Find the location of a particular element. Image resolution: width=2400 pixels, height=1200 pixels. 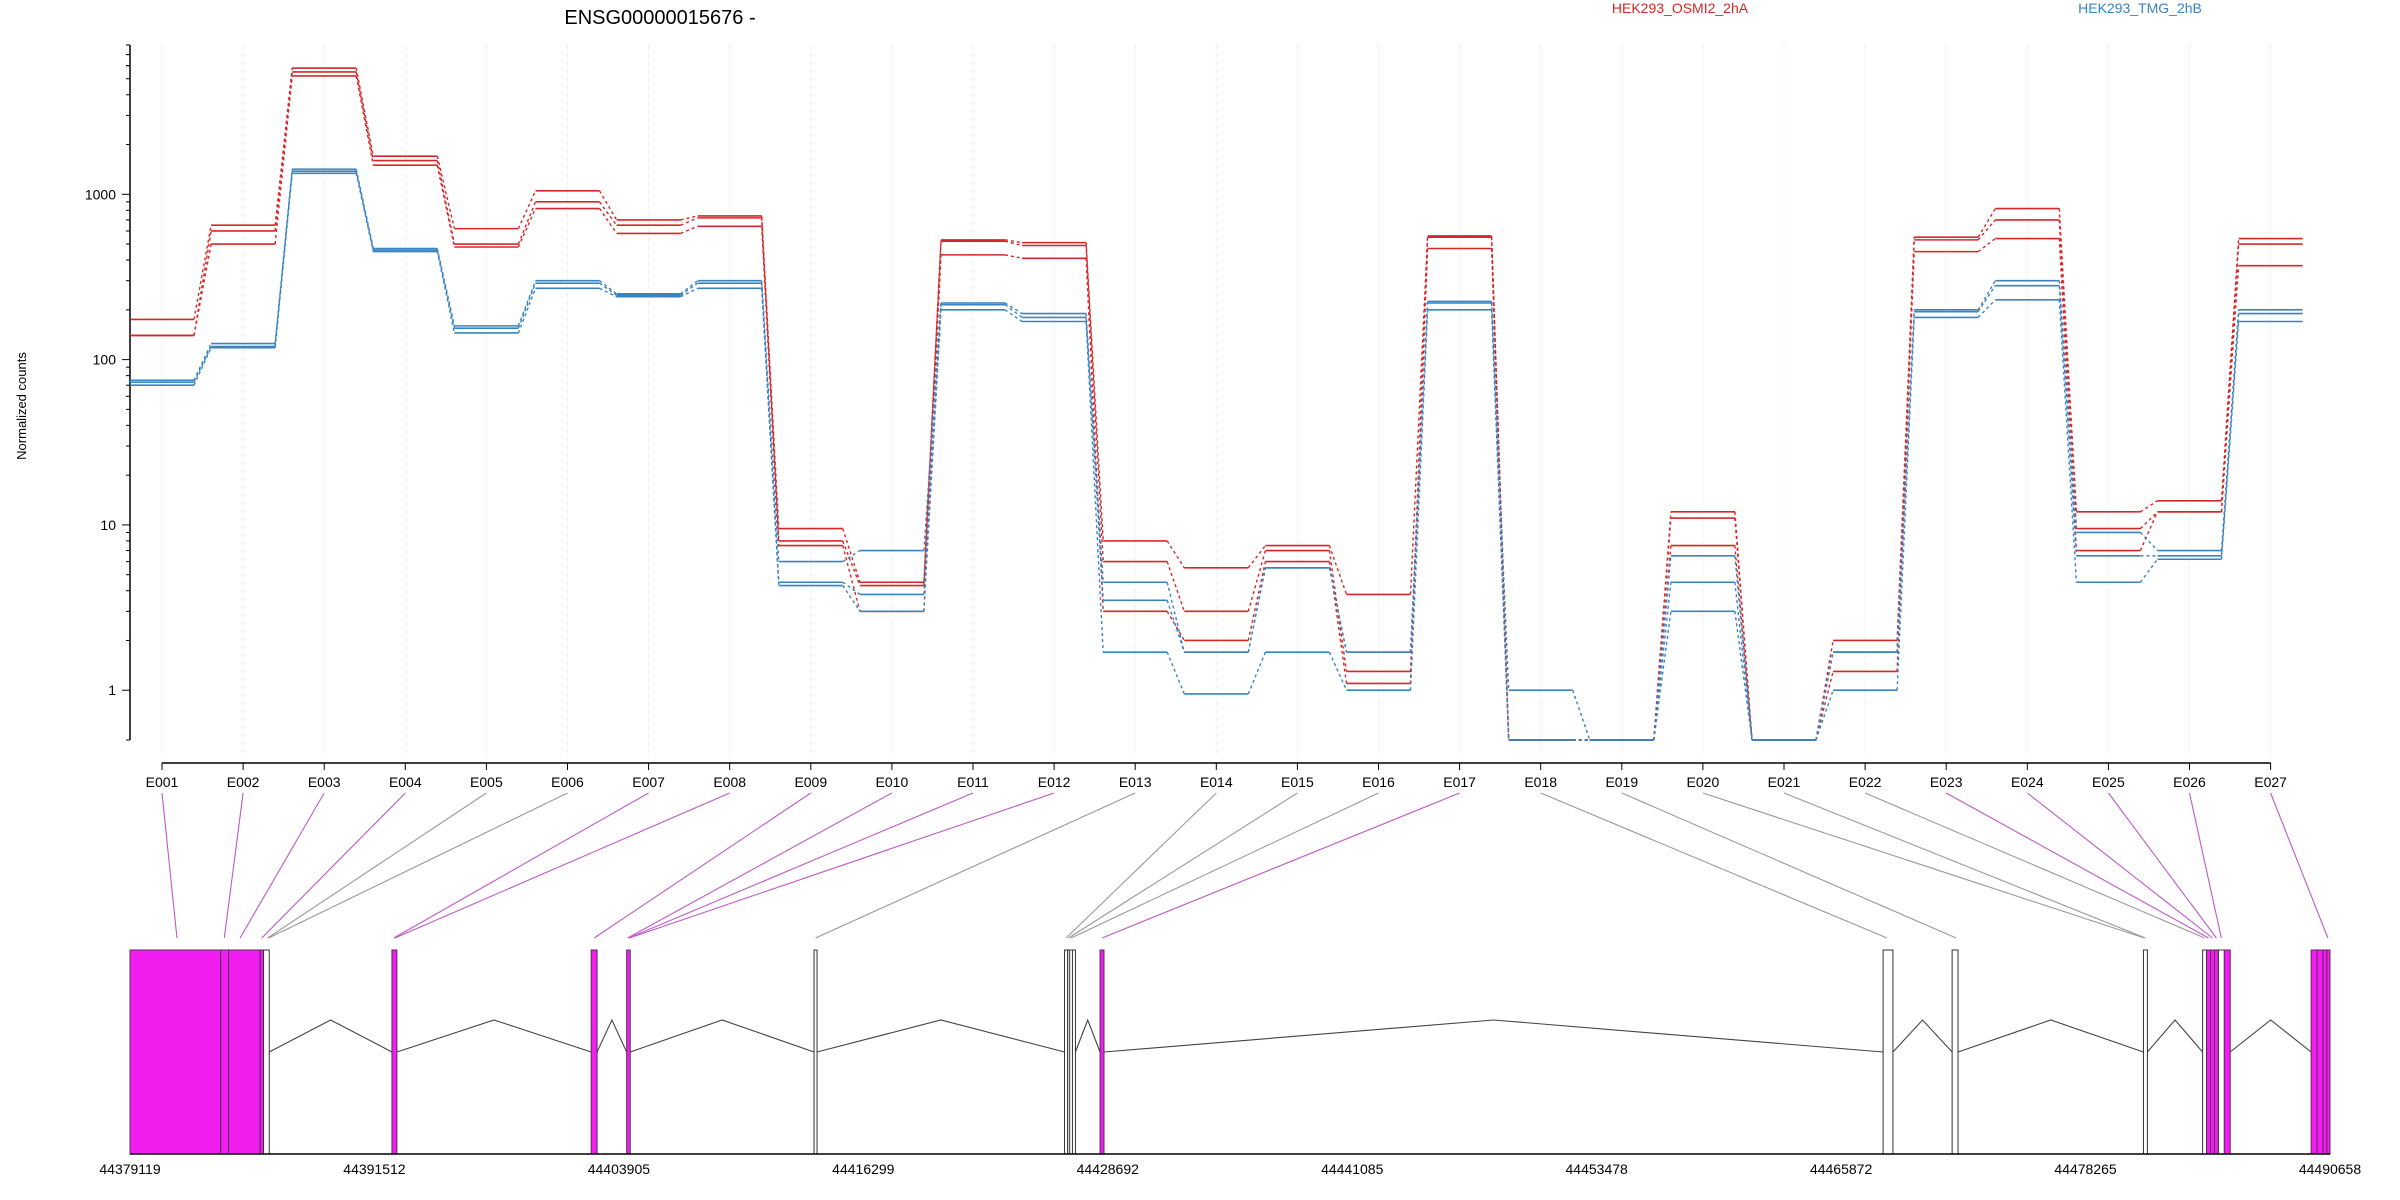

x-tick-label-E002: E002 is located at coordinates (243, 782).